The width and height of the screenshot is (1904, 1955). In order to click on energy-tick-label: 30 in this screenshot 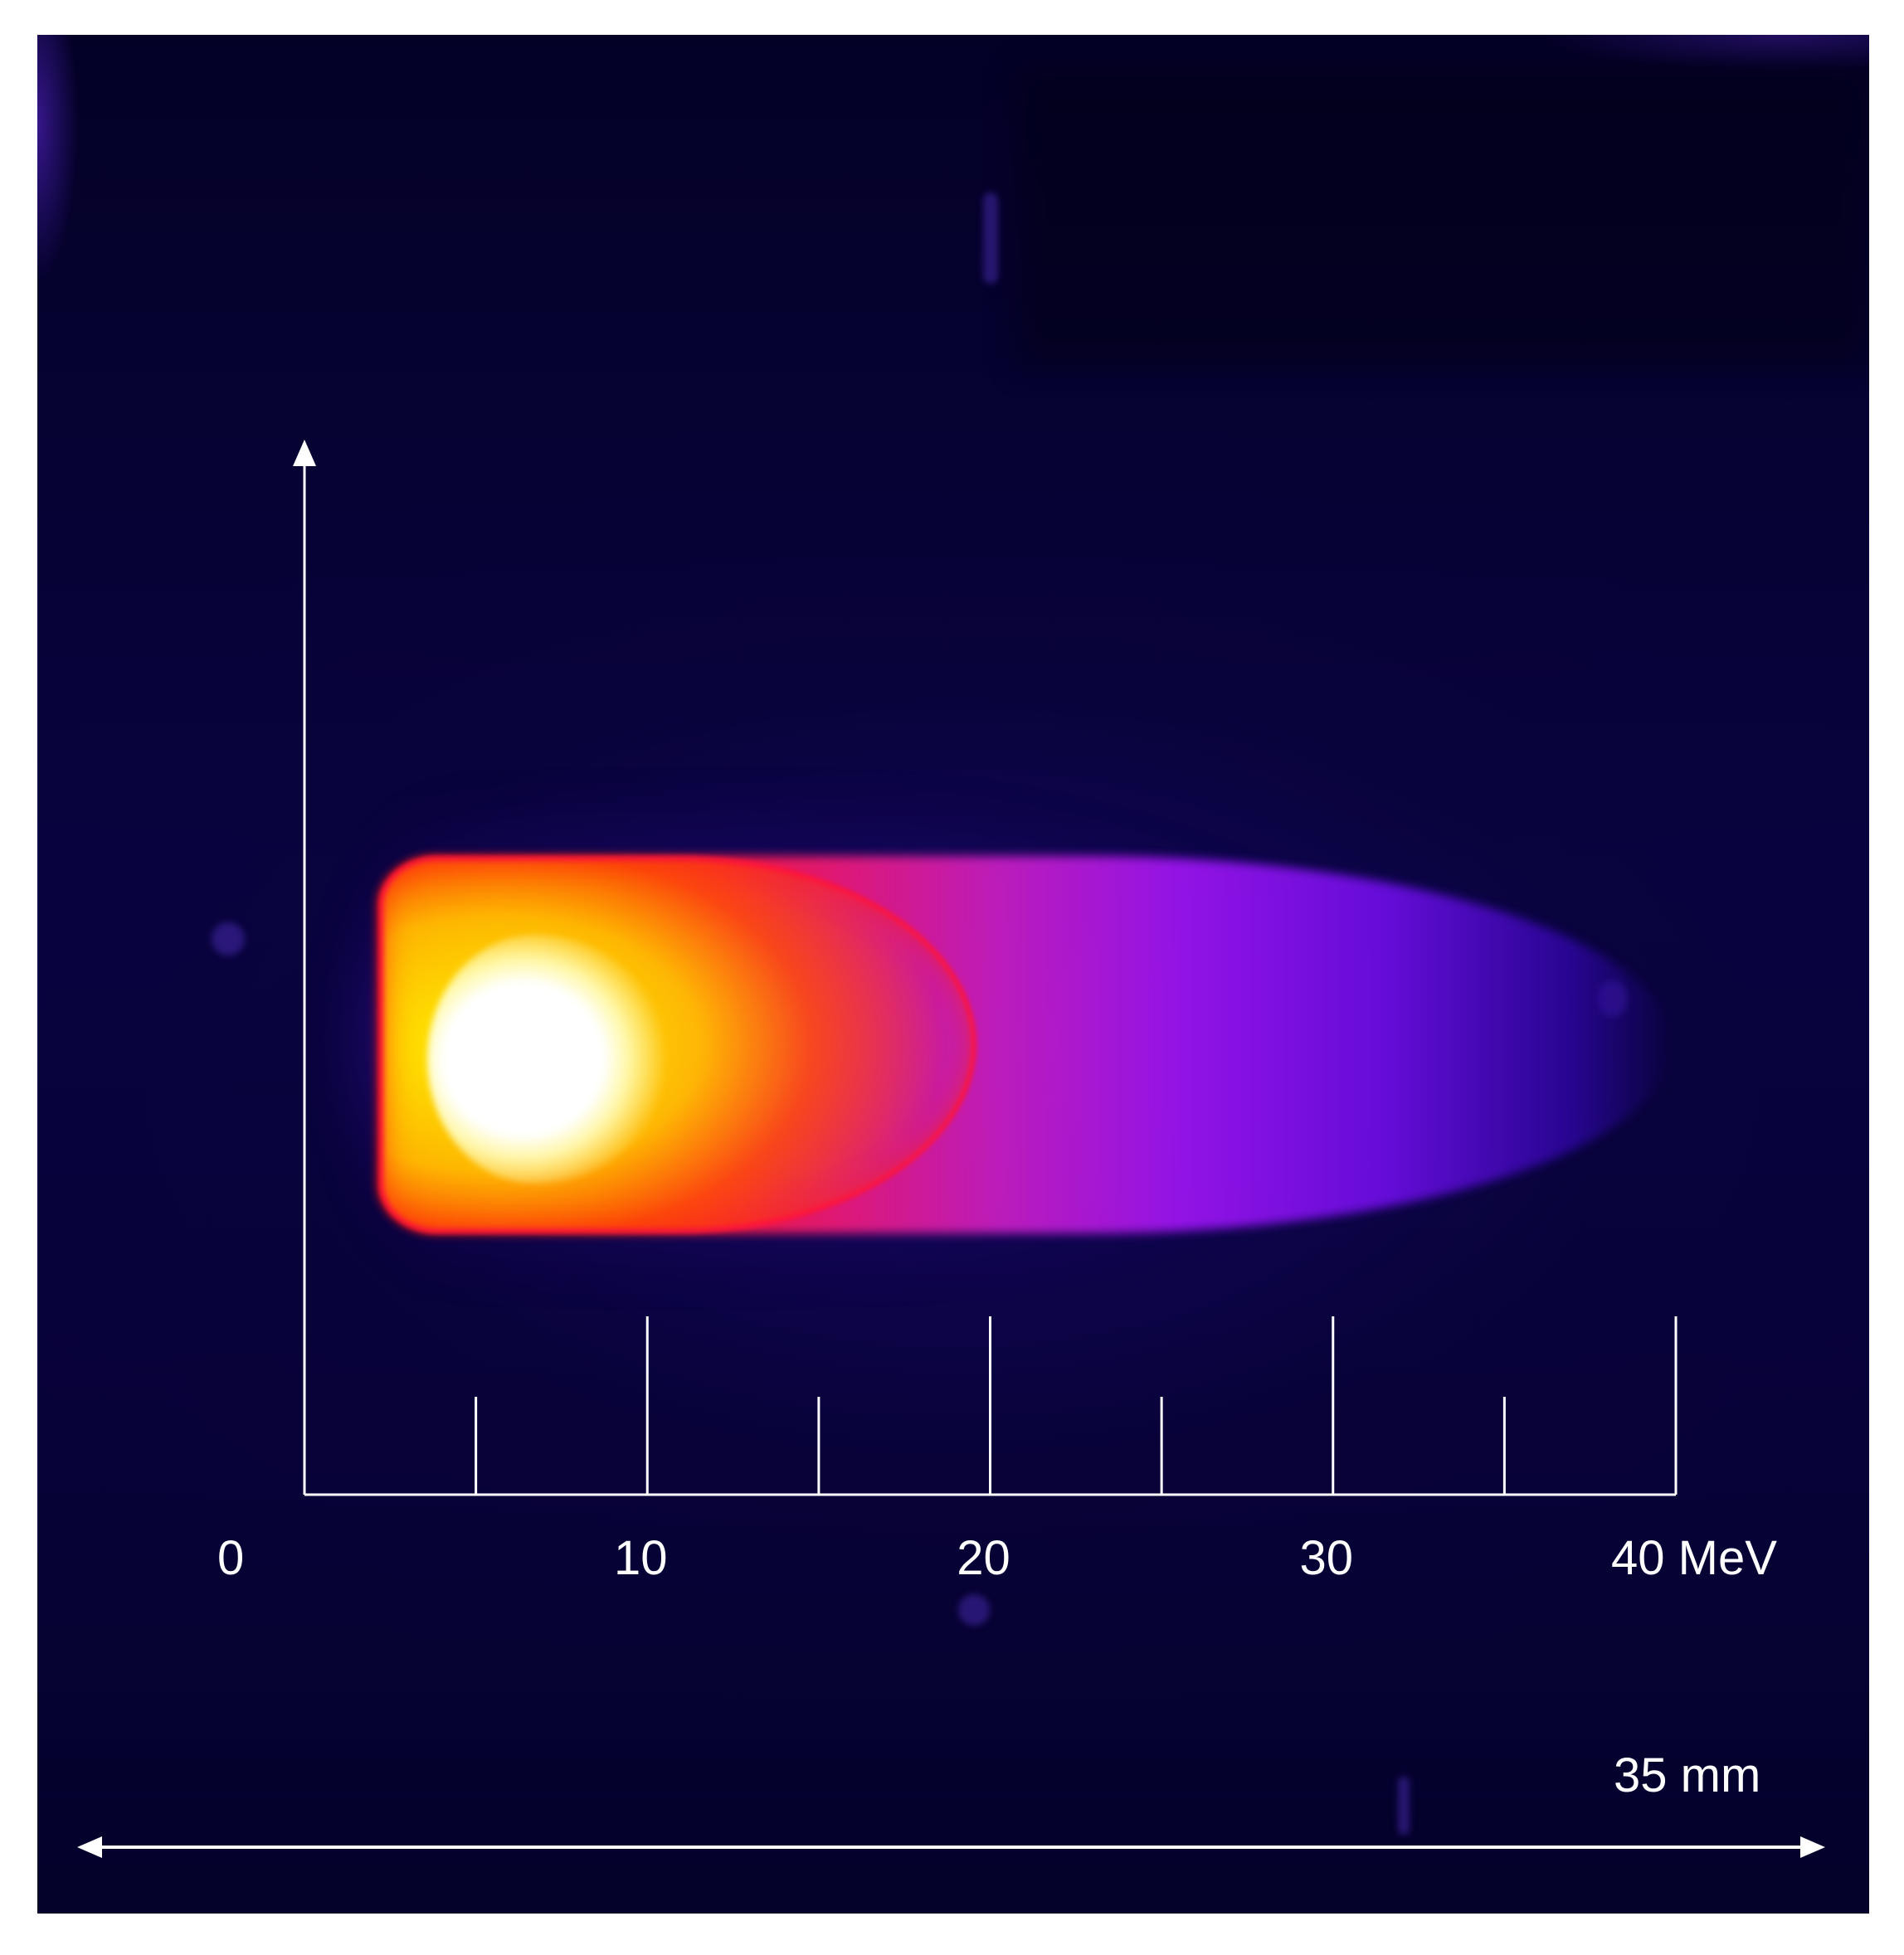, I will do `click(1326, 1558)`.